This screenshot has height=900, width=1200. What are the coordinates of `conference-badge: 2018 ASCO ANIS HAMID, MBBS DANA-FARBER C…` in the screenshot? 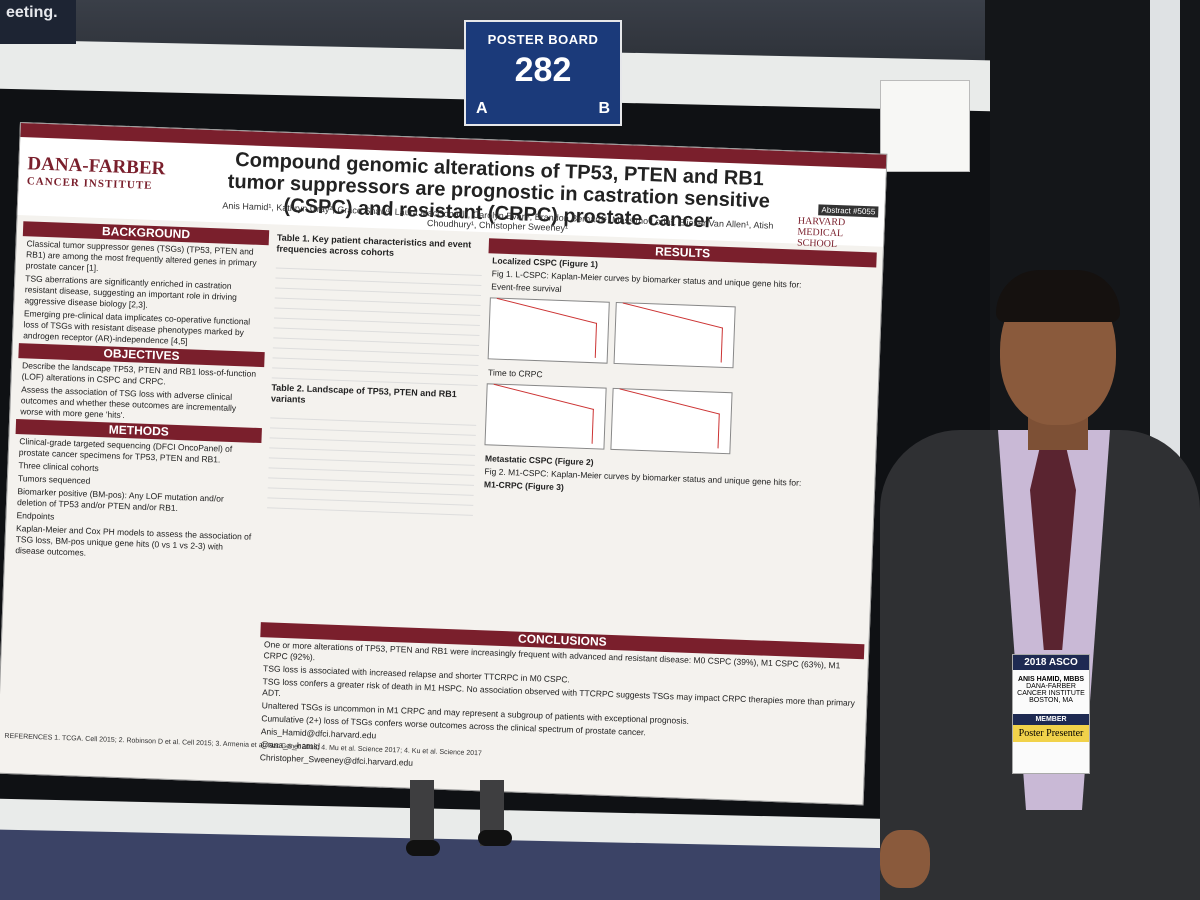 It's located at (1051, 714).